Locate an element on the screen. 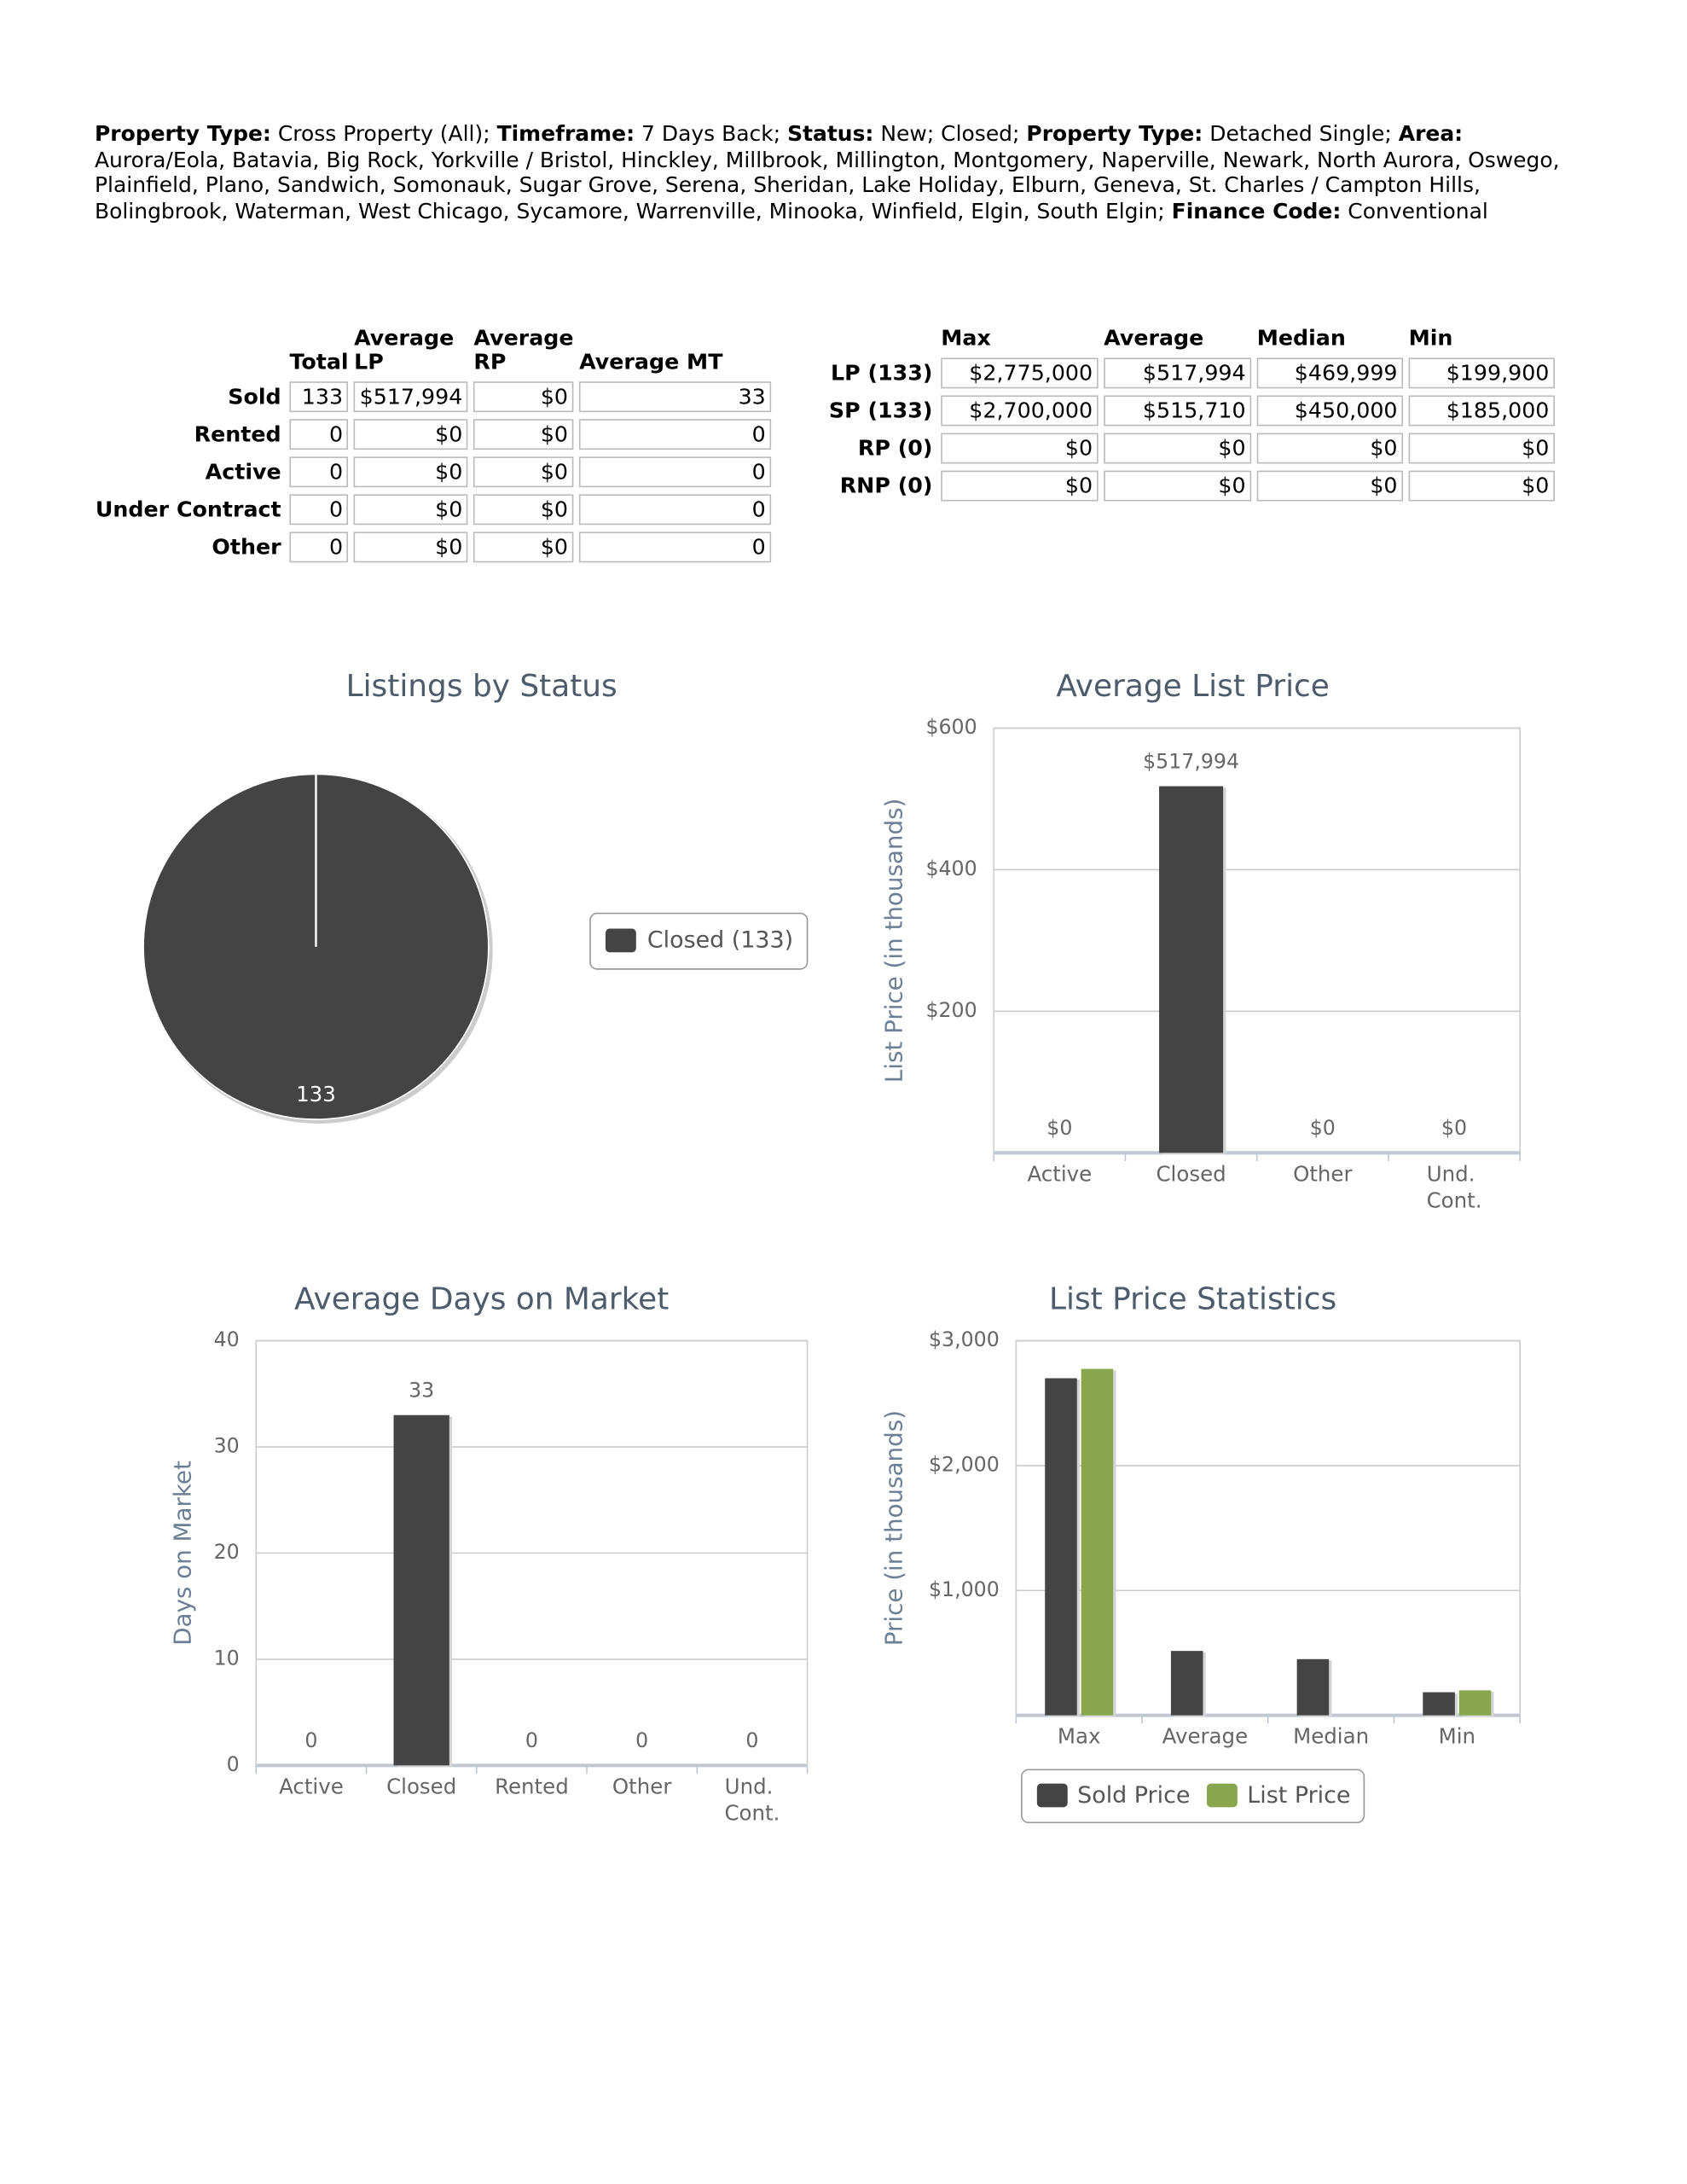 The height and width of the screenshot is (2184, 1687). header-row: Max Average Median Min is located at coordinates (1188, 338).